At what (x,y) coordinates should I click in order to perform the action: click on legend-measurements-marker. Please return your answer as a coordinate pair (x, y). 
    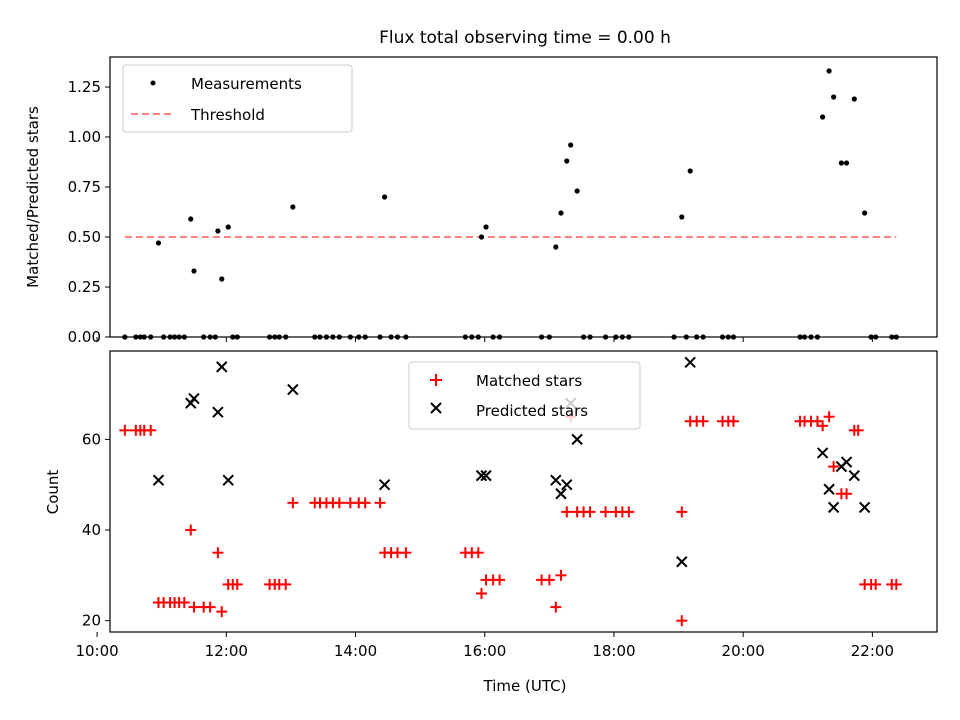
    Looking at the image, I should click on (153, 83).